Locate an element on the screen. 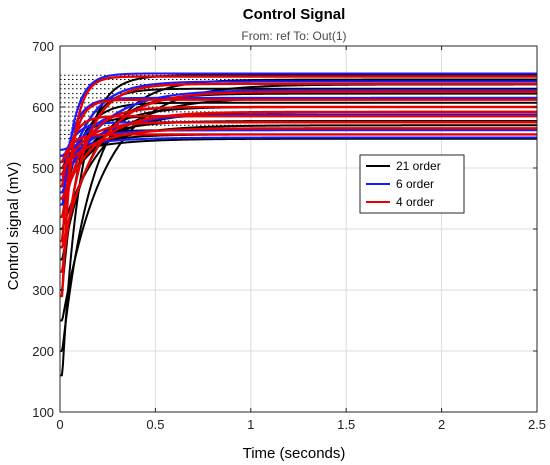 The width and height of the screenshot is (550, 465). y-axis-label: Control signal (mV) is located at coordinates (13, 226).